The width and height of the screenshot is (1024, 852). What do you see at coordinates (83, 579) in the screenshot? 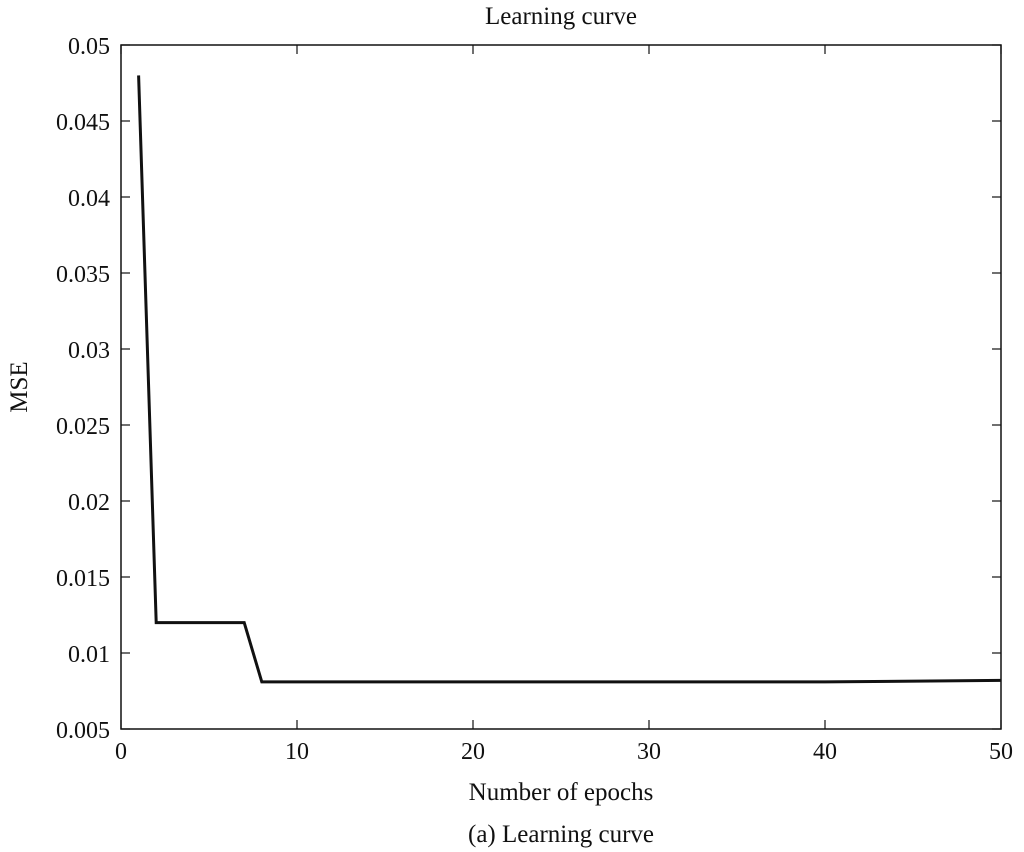
I see `y-tick-label: 0.015` at bounding box center [83, 579].